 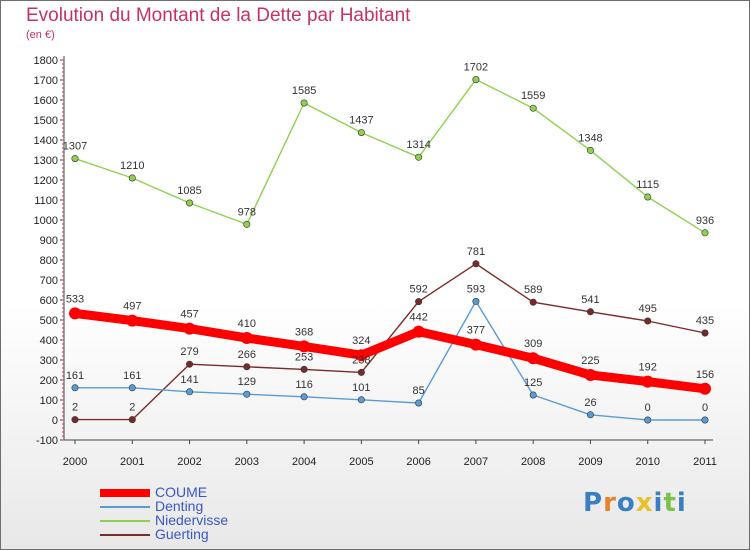 I want to click on y-tick-label: 300, so click(x=49, y=361).